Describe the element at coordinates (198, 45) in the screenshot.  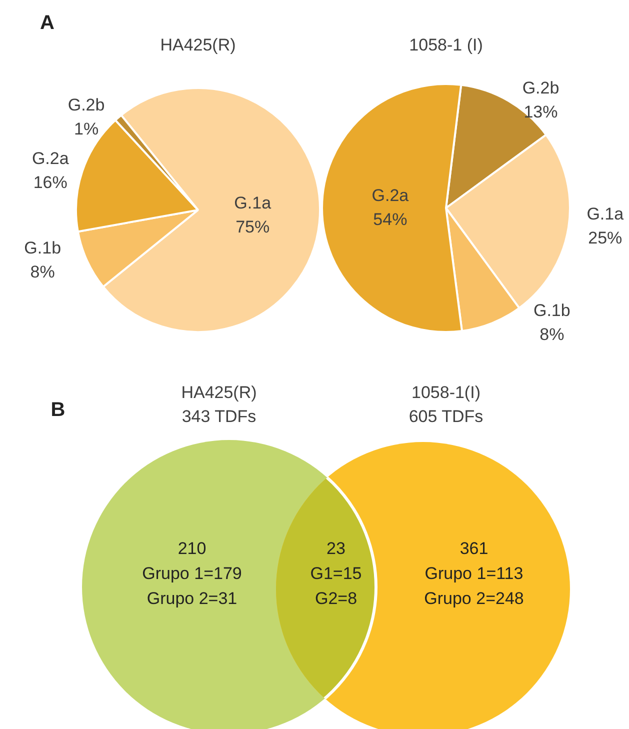
I see `chart-title: HA425(R)` at that location.